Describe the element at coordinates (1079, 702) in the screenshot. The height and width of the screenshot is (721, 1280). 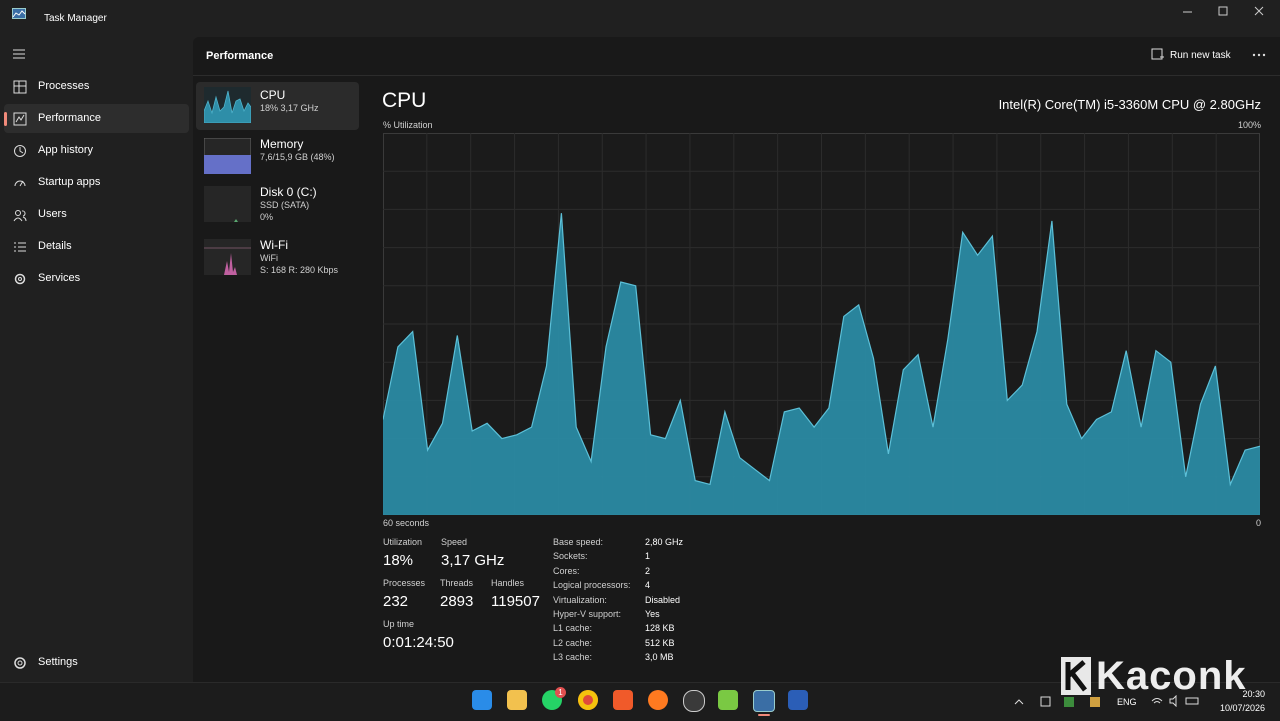
I see `tray-icons` at that location.